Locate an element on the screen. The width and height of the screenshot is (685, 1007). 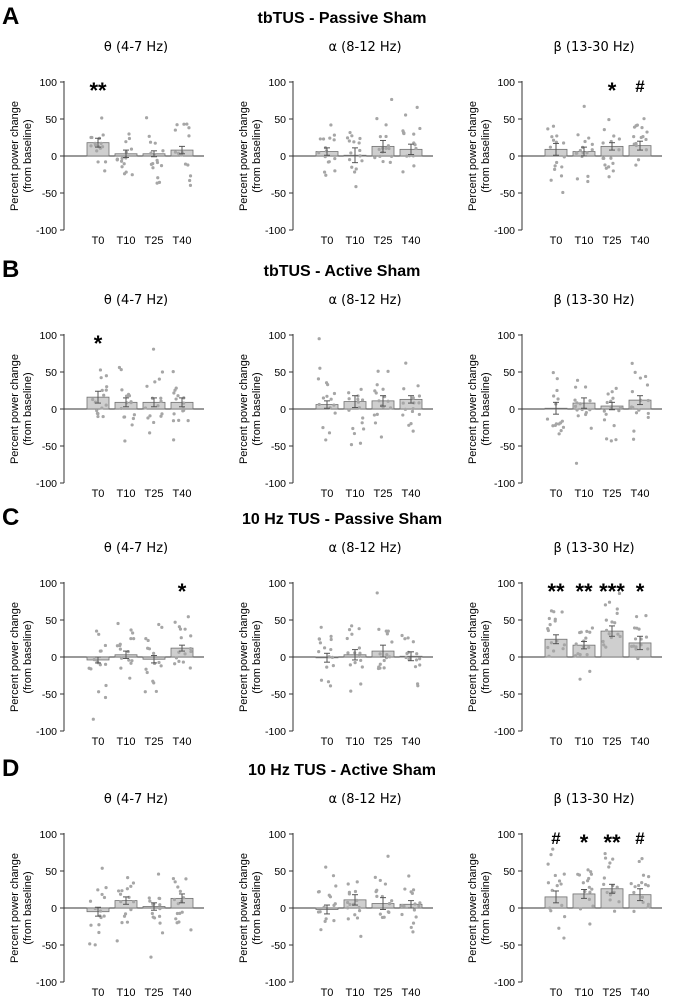
y-axis-label: Percent power change is located at coordinates (244, 409).